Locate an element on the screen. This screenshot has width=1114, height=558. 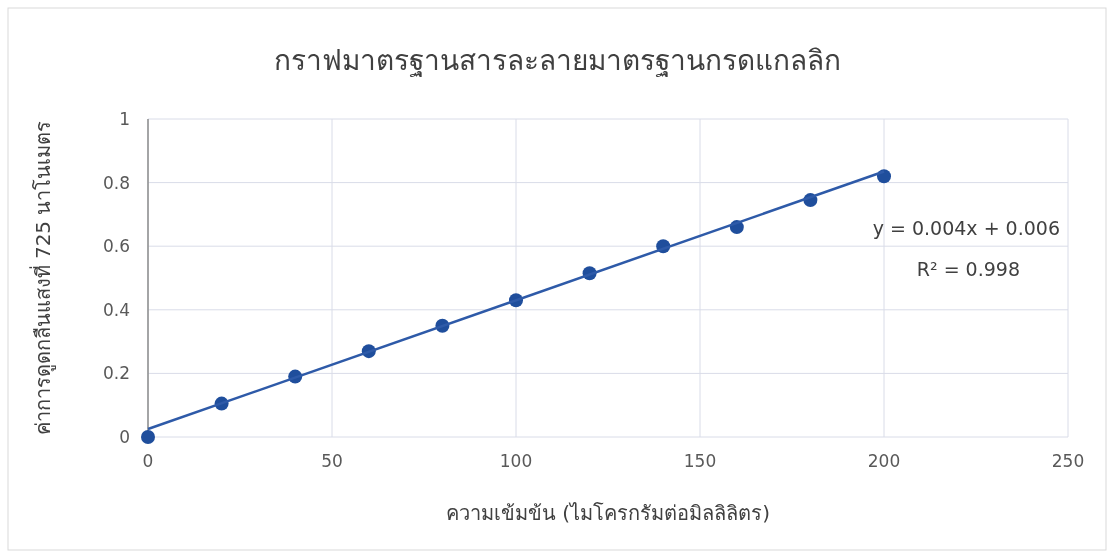
annotation: R² = 0.998 is located at coordinates (968, 269).